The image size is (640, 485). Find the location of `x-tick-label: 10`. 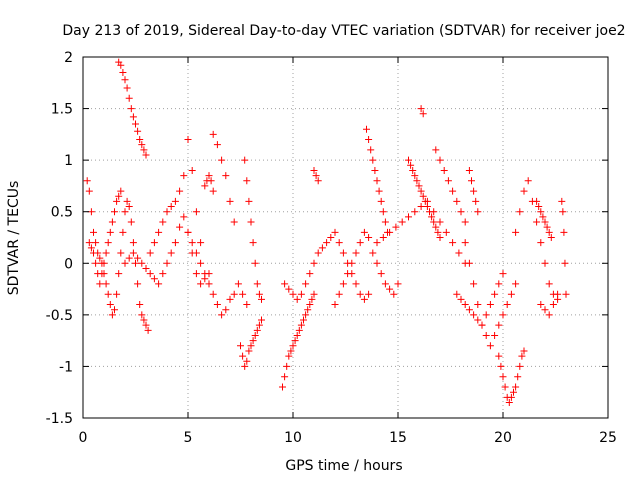

x-tick-label: 10 is located at coordinates (293, 438).